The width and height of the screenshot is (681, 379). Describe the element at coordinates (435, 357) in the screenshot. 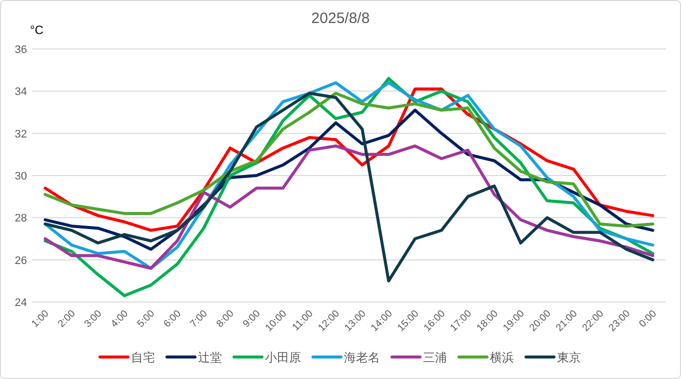

I see `legend-label: 三浦` at that location.